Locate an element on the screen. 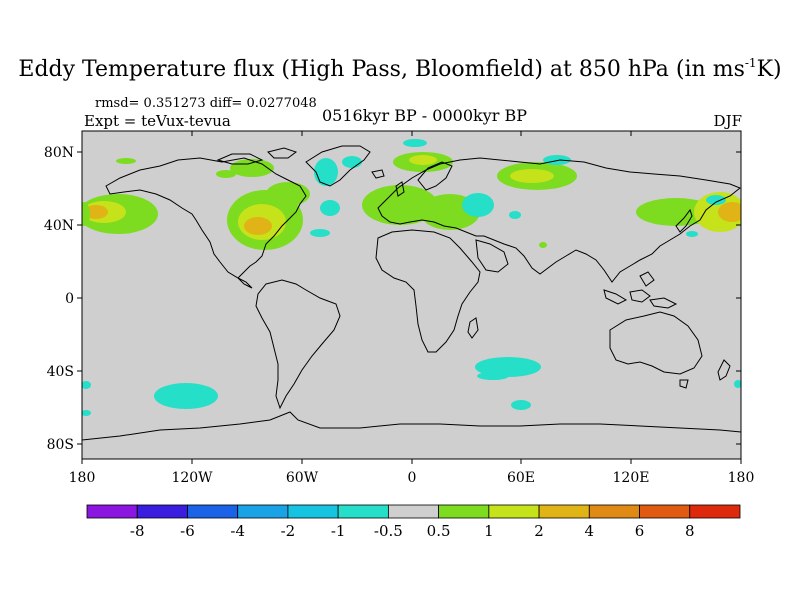  lat-label: 80S is located at coordinates (60, 445).